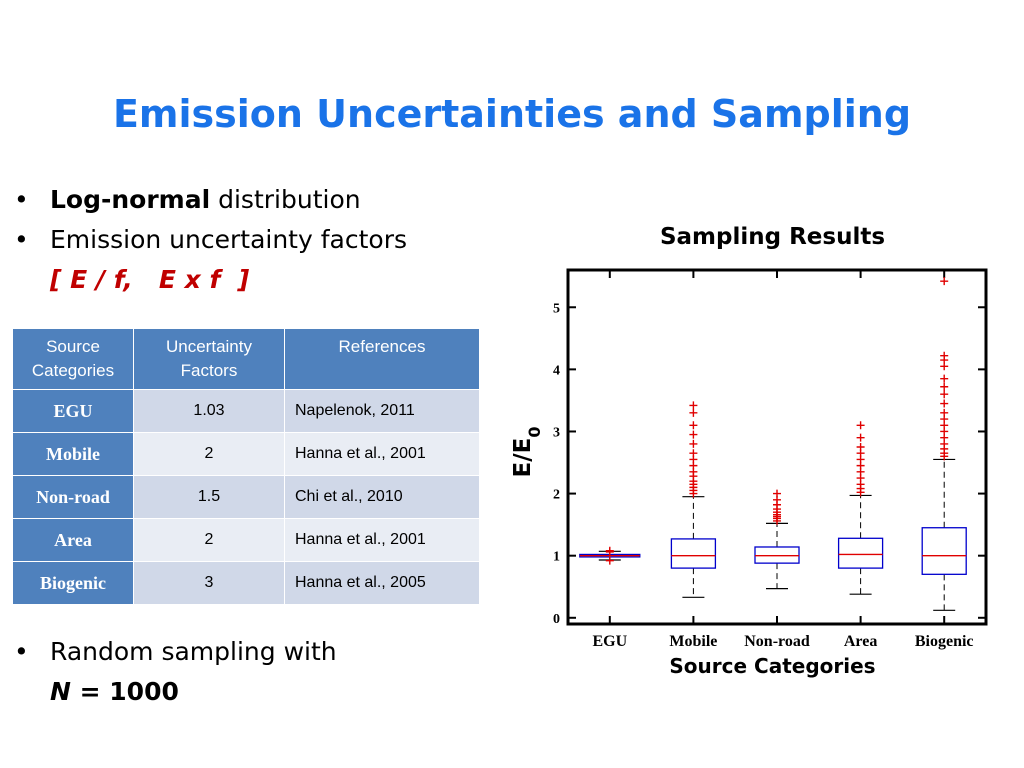  I want to click on factor-cell: 1.5, so click(209, 497).